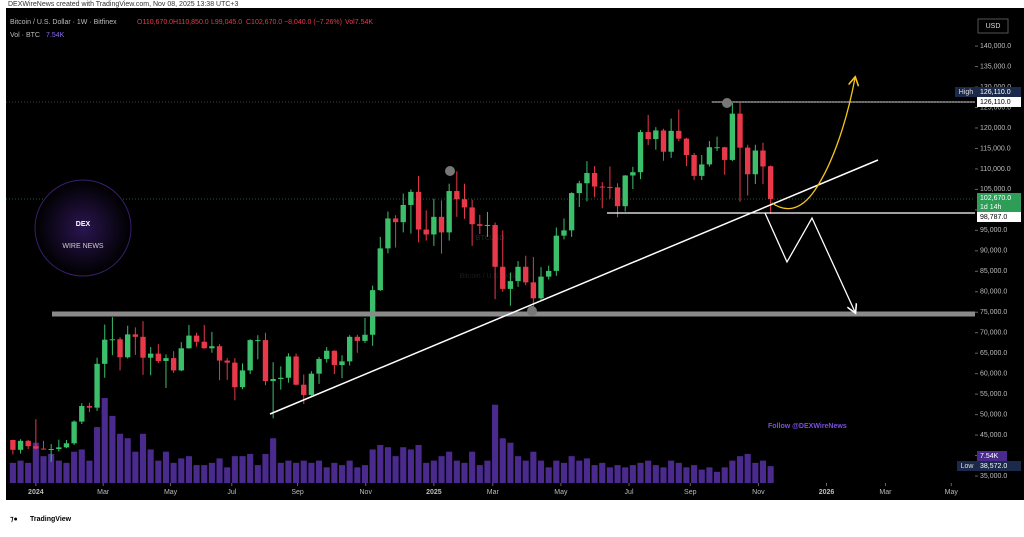 Image resolution: width=1024 pixels, height=537 pixels. What do you see at coordinates (63, 22) in the screenshot?
I see `legend-symbol: Bitcoin / U.S. Dollar · 1W · Bitfinex` at bounding box center [63, 22].